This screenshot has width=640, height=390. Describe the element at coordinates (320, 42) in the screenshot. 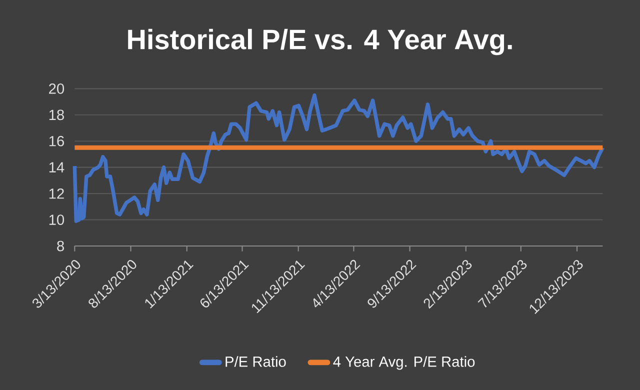

I see `chart-title: Historical P/E vs. 4 Year Avg.` at that location.